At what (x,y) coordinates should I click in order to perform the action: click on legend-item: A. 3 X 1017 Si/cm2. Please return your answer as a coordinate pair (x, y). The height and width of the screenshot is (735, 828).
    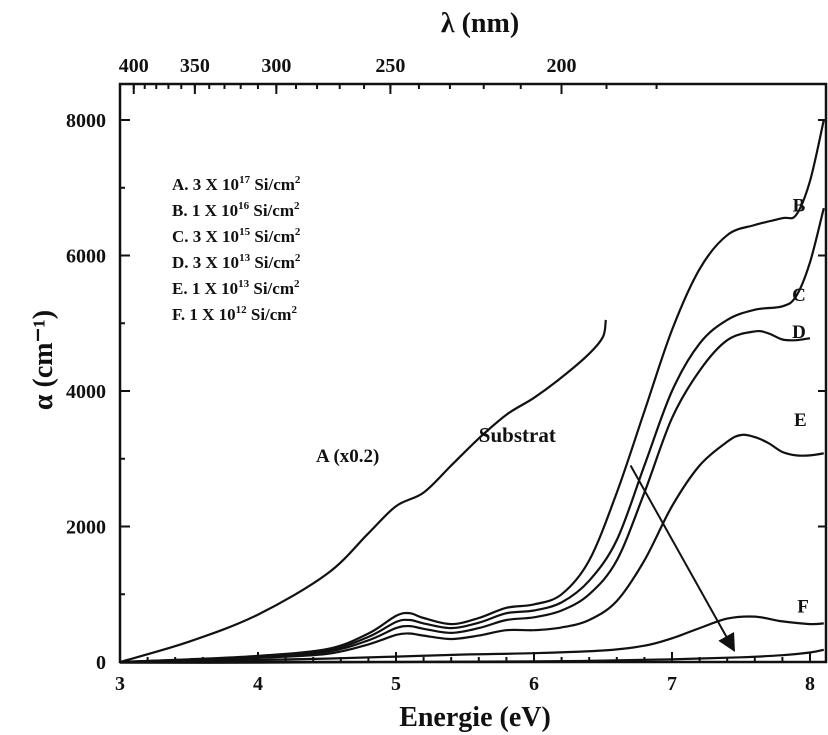
    Looking at the image, I should click on (236, 184).